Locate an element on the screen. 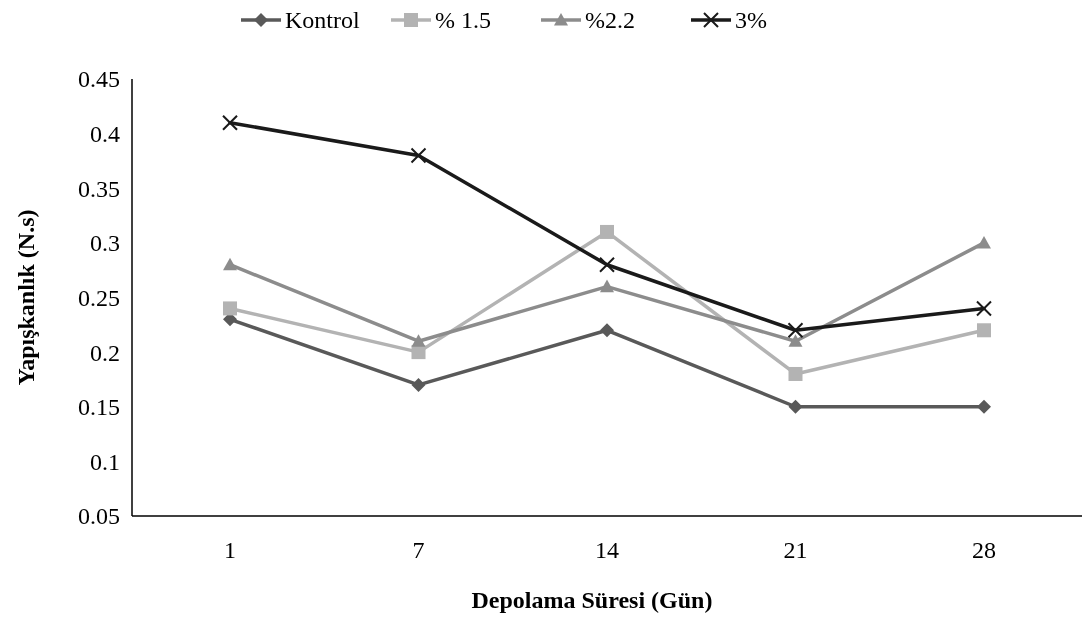  legend-label: Kontrol is located at coordinates (322, 20).